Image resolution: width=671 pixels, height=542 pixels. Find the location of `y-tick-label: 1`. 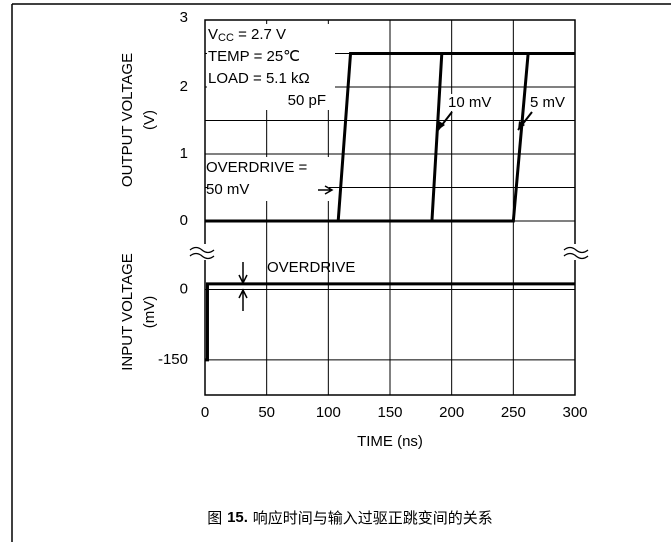

y-tick-label: 1 is located at coordinates (184, 153).